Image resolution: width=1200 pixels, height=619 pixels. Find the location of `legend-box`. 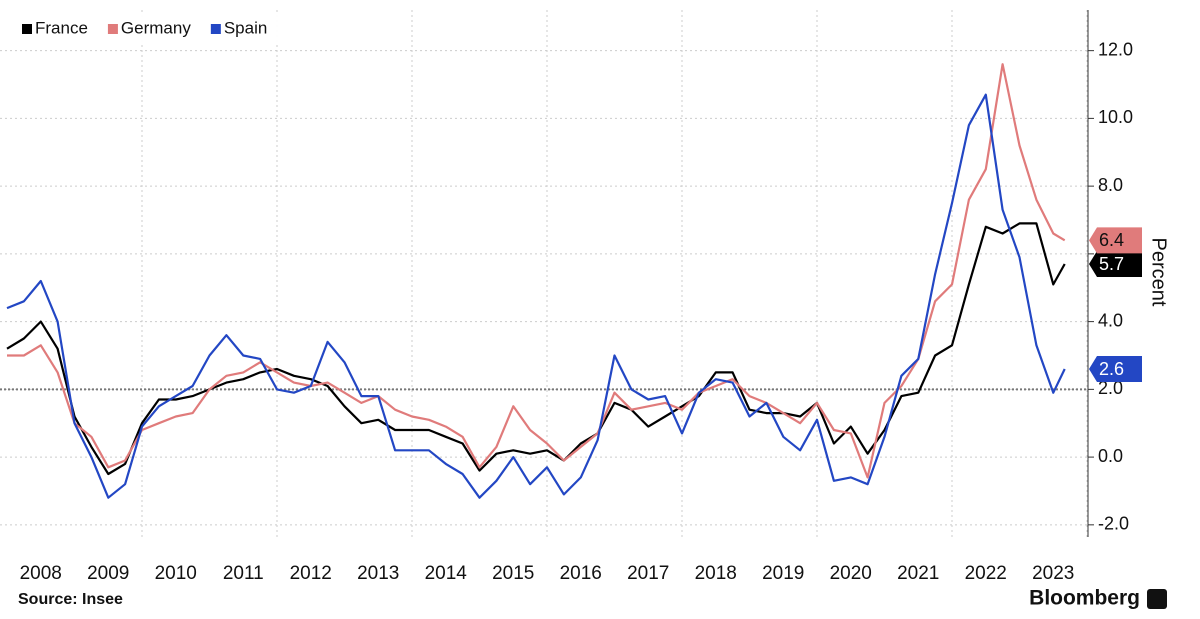

legend-box is located at coordinates (145, 28).